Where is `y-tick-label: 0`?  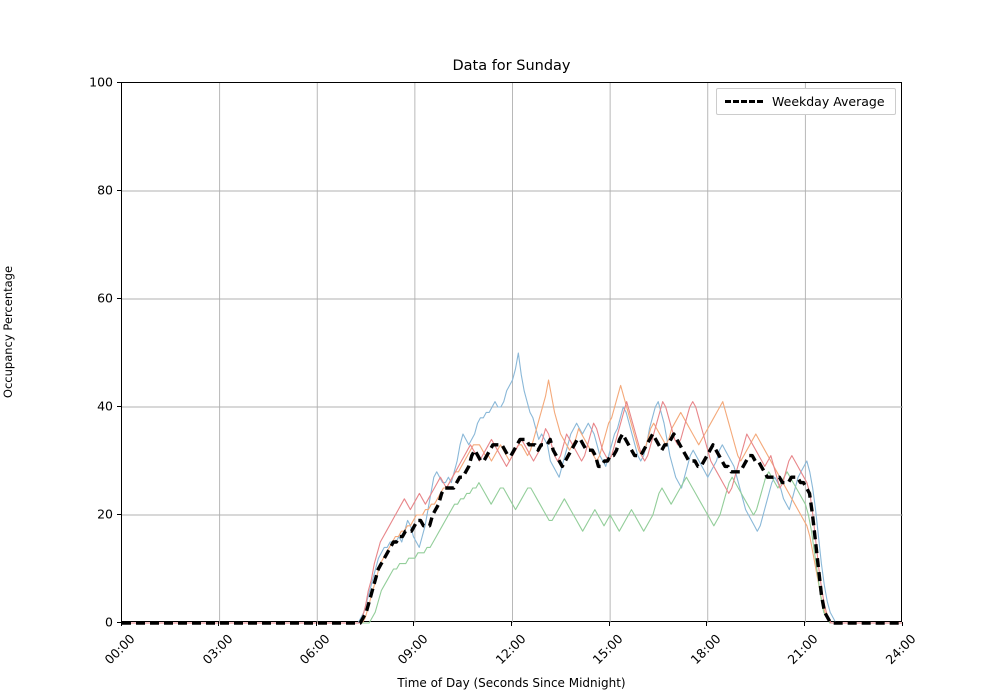 y-tick-label: 0 is located at coordinates (109, 622).